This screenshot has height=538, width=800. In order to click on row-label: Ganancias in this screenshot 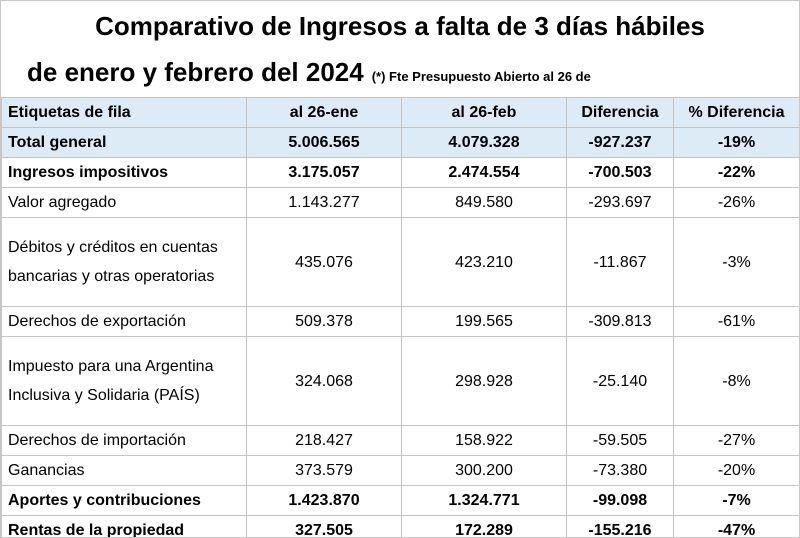, I will do `click(124, 470)`.